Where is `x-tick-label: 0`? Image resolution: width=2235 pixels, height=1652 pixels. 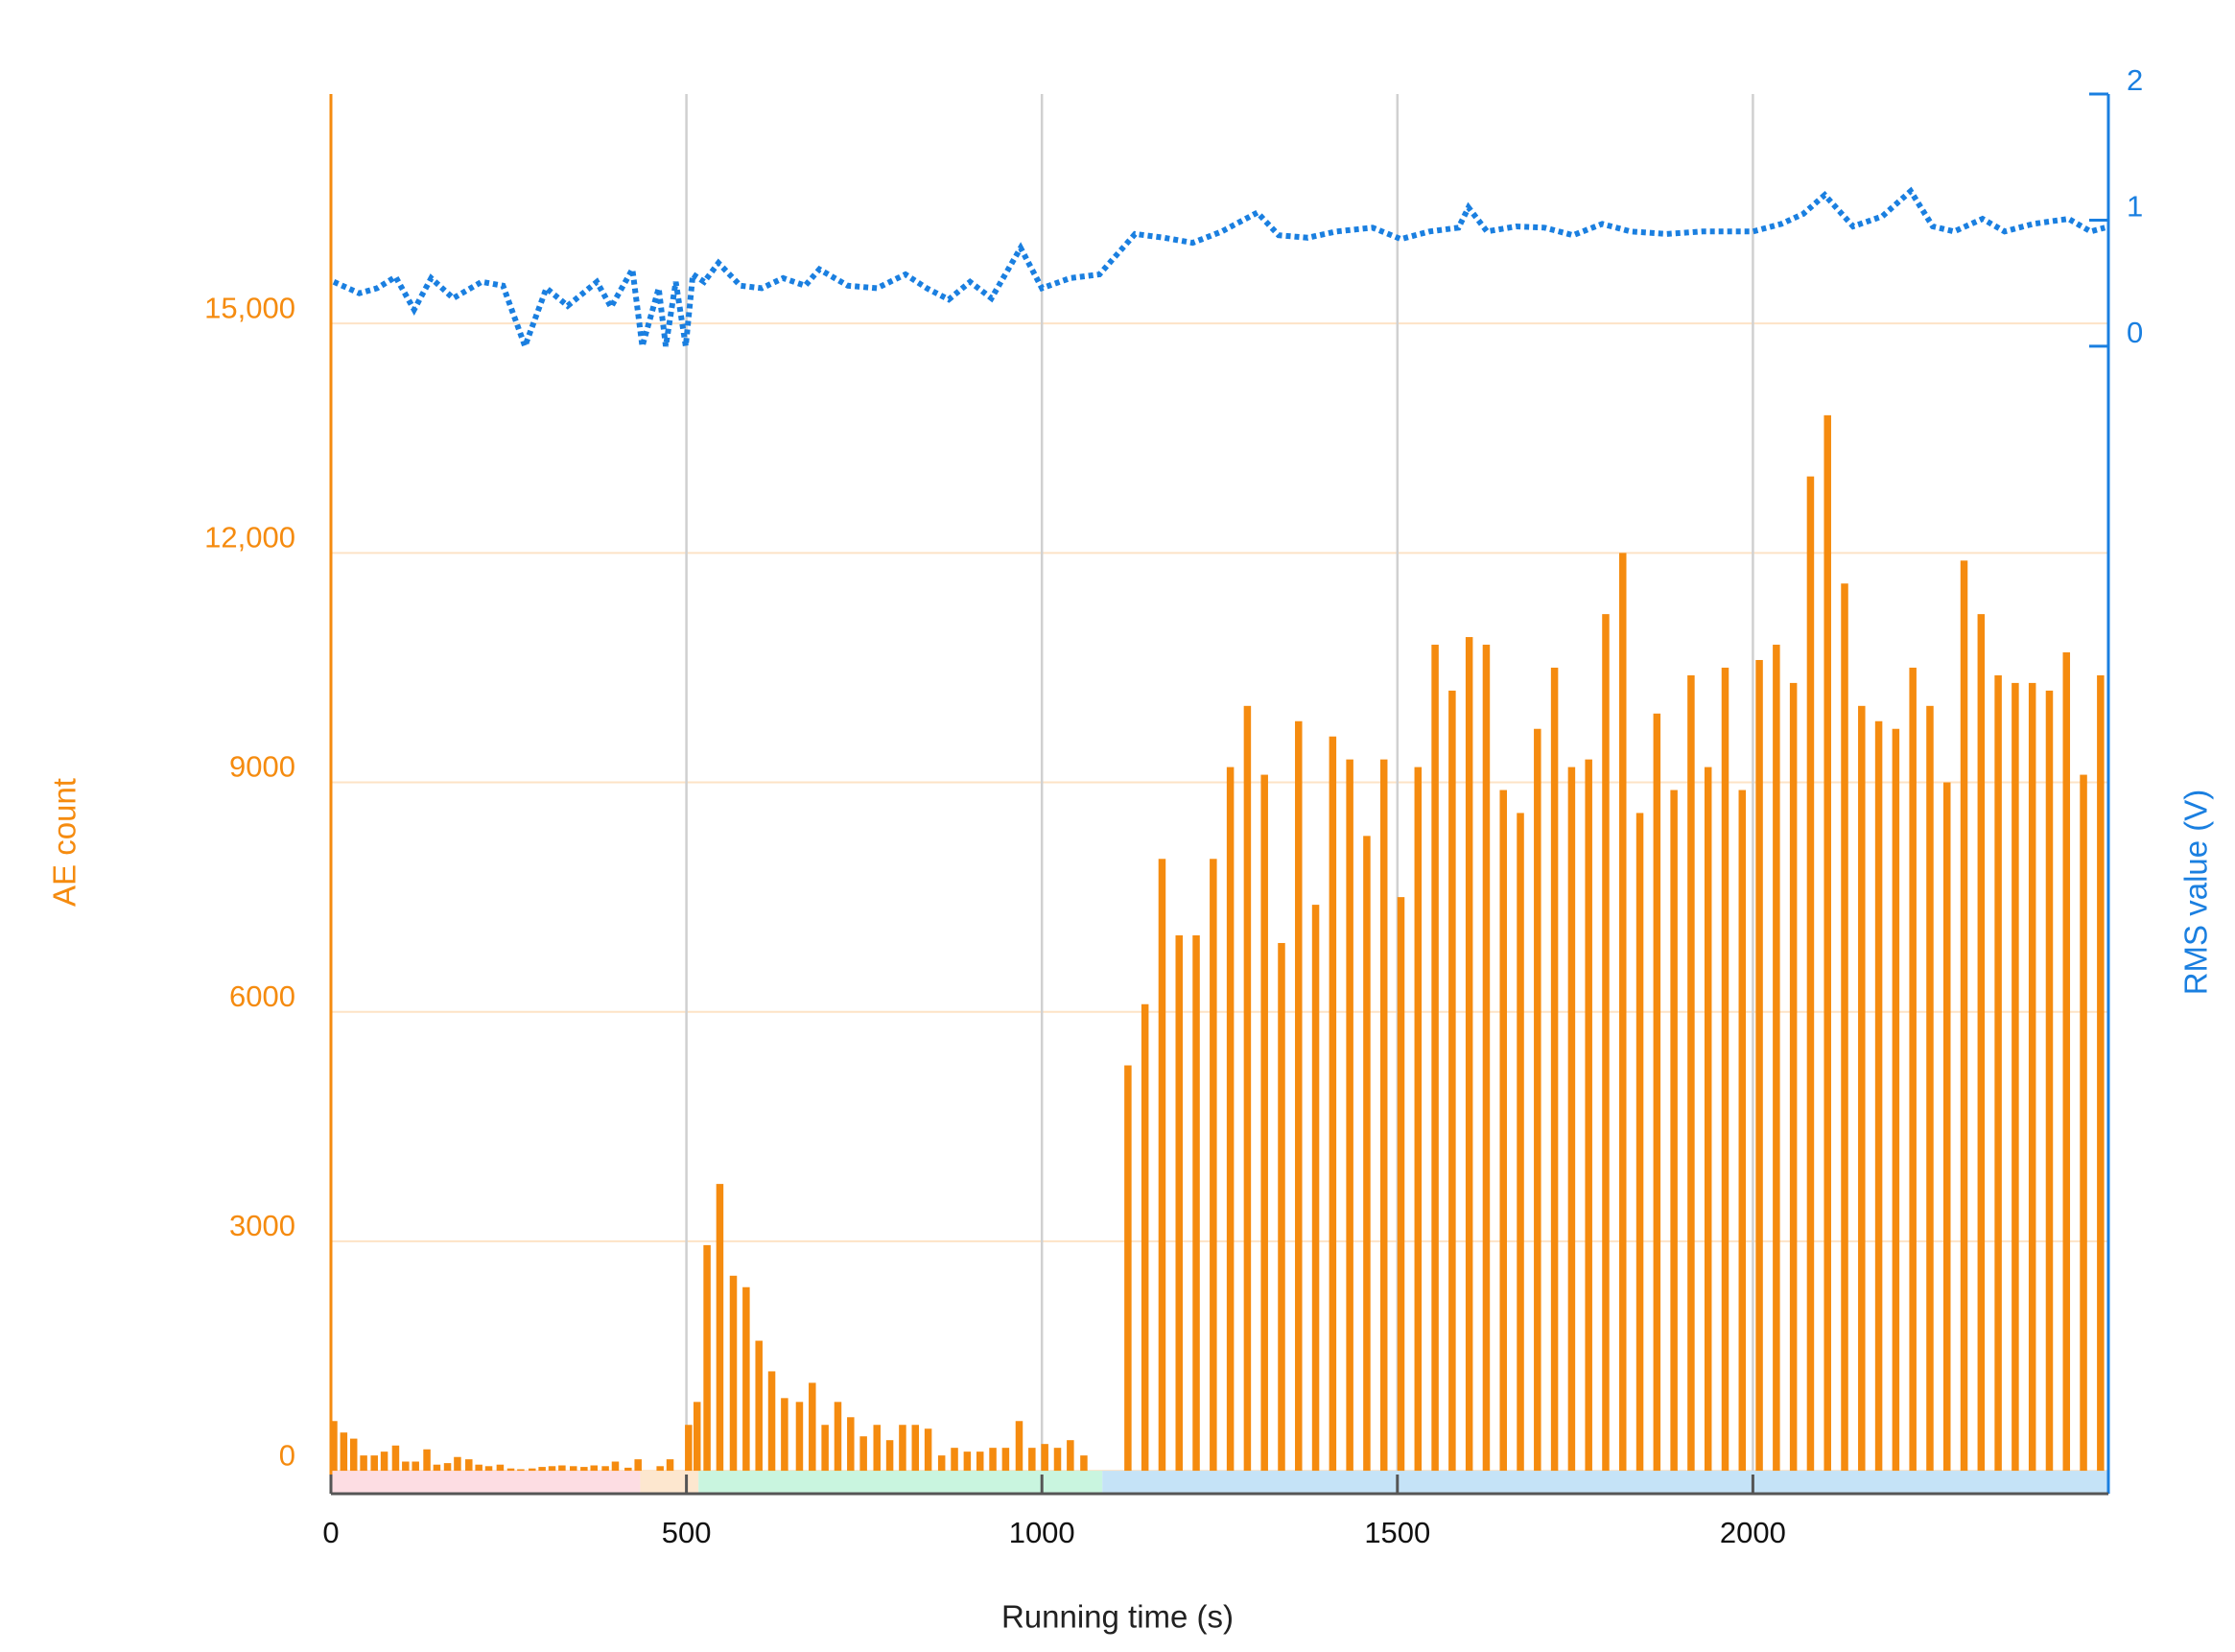 x-tick-label: 0 is located at coordinates (330, 1532).